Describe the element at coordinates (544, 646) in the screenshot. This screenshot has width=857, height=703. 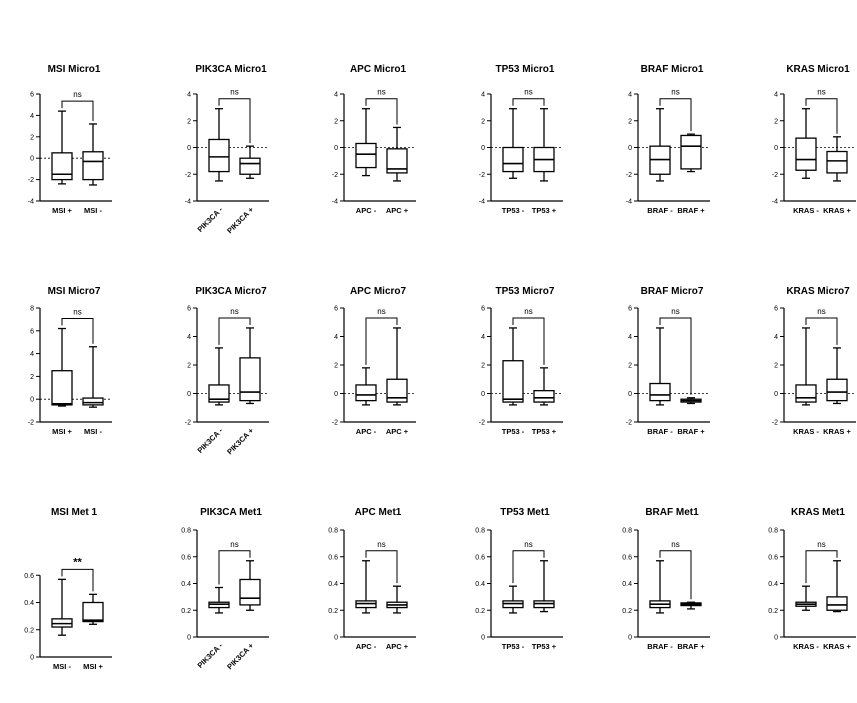
I see `x-category-label: TP53 +` at that location.